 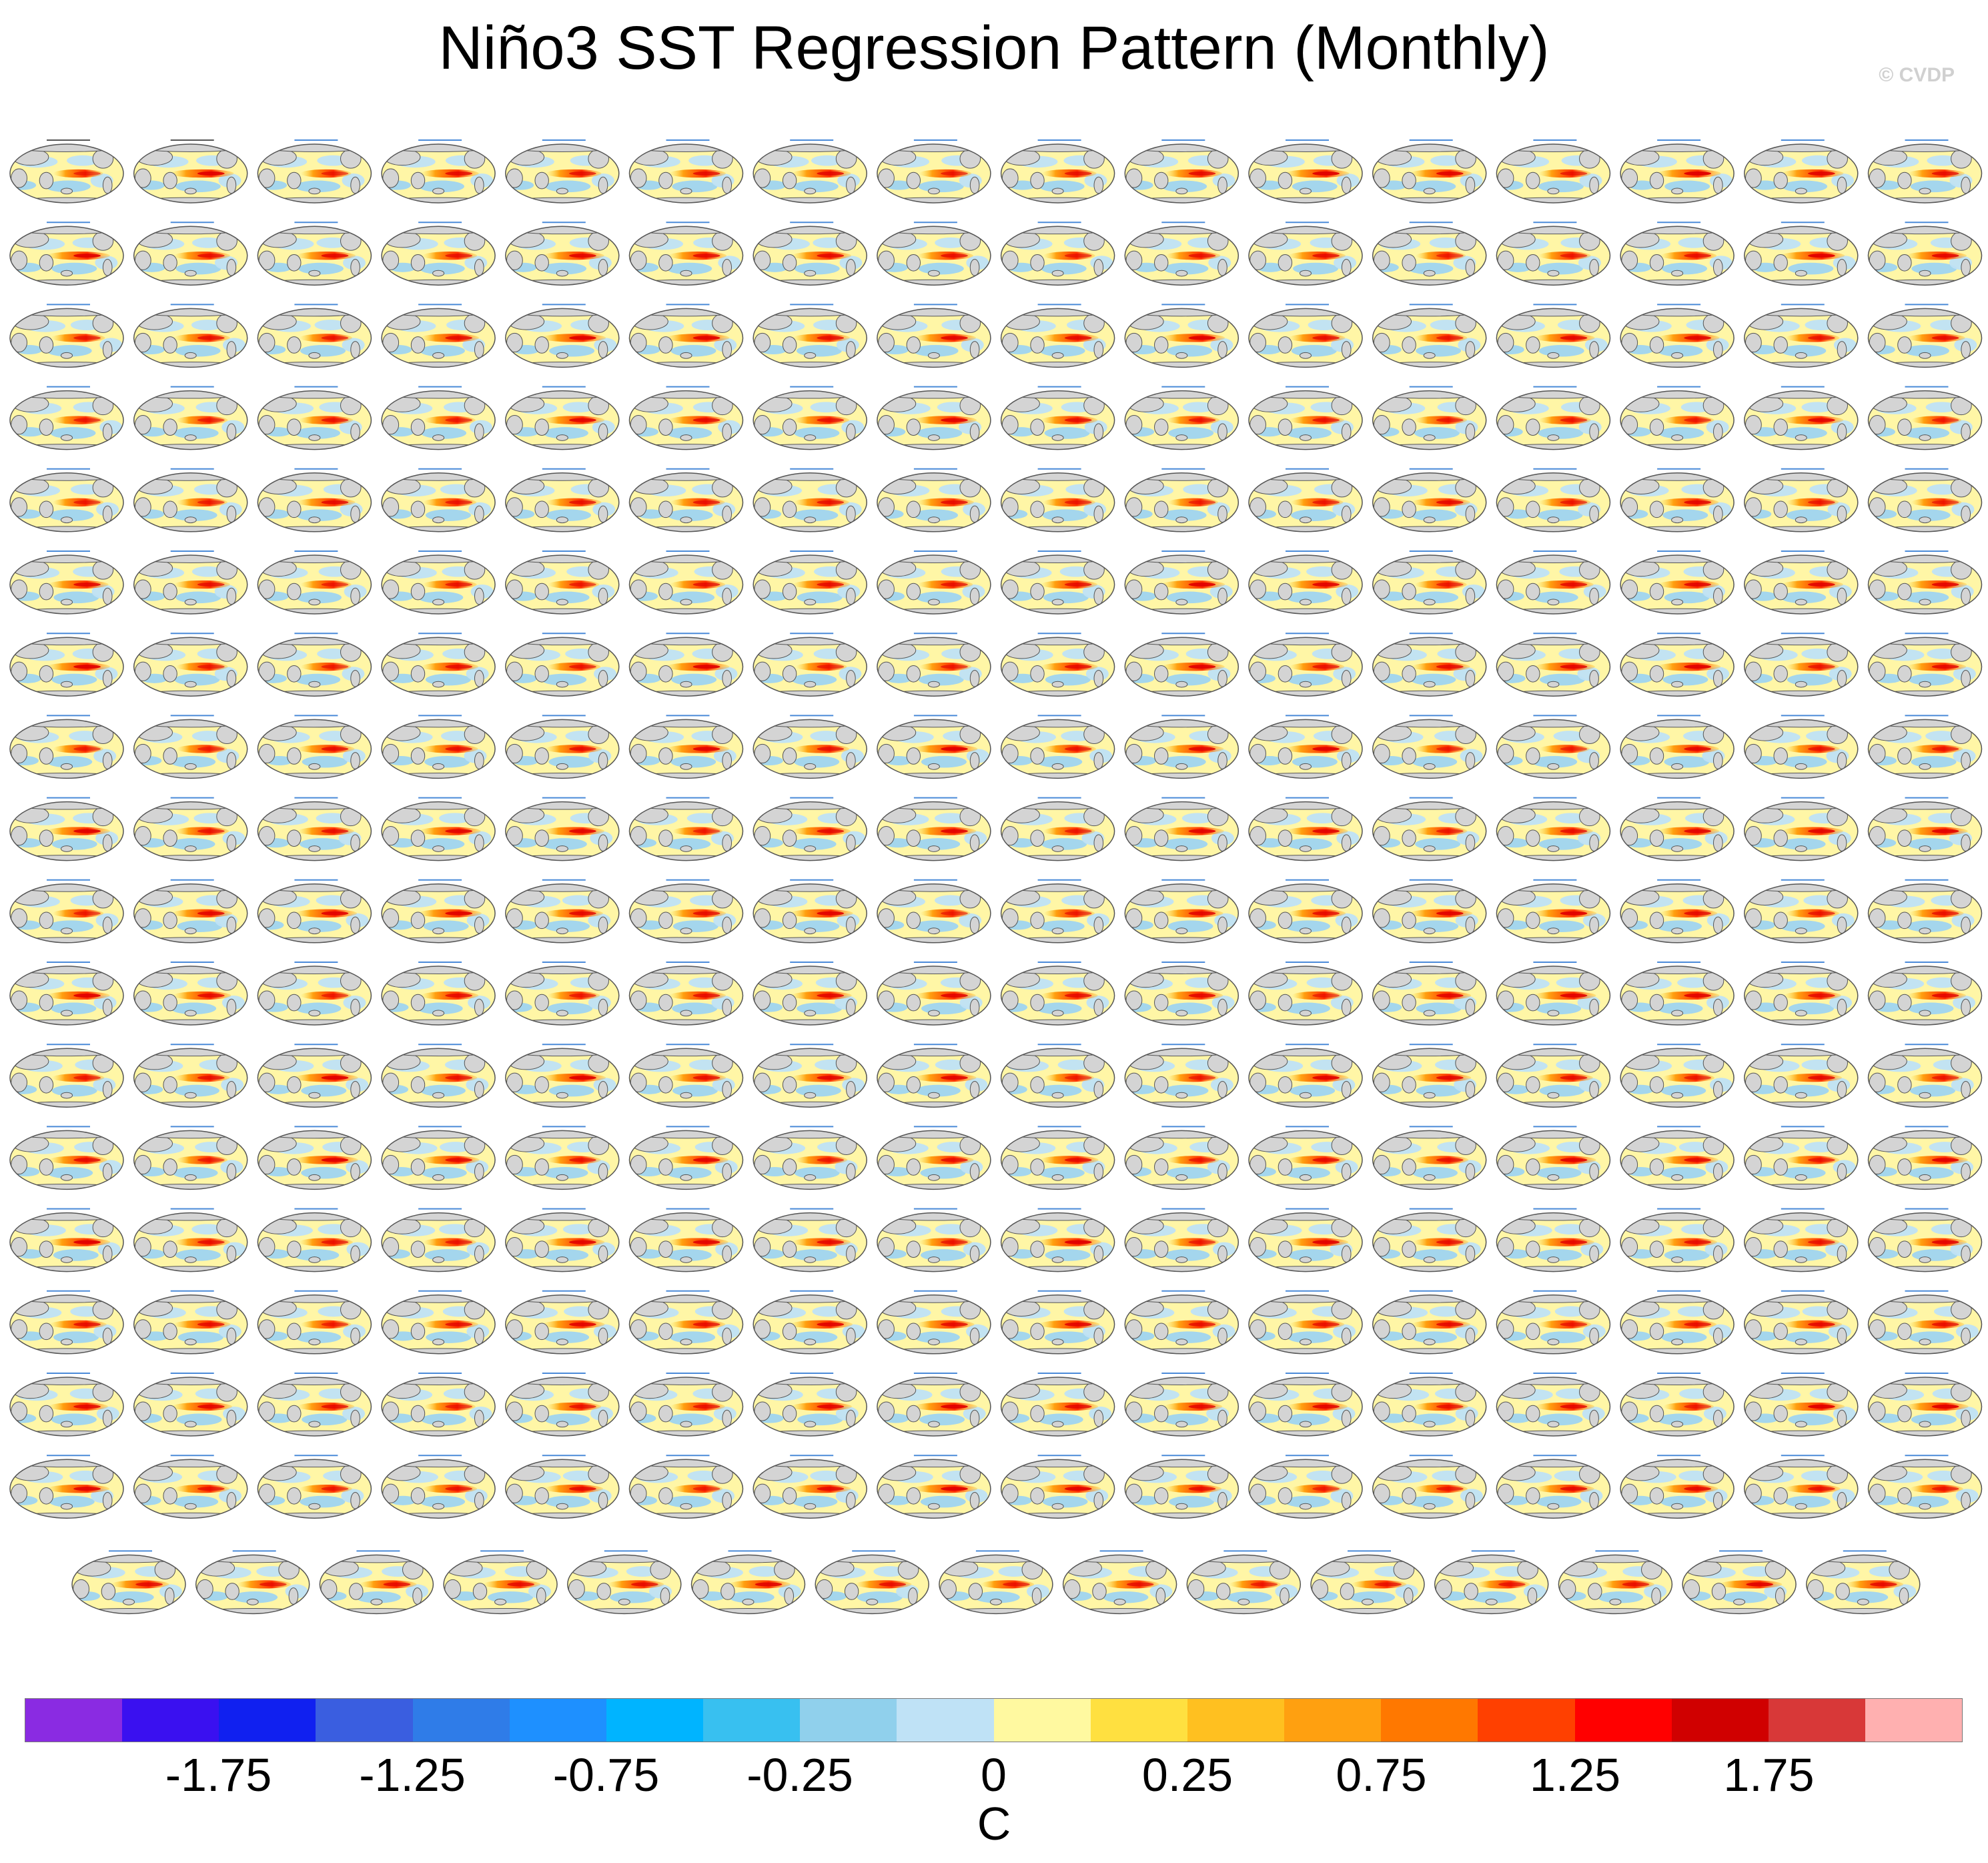 What do you see at coordinates (606, 1775) in the screenshot?
I see `colorbar-tick-label: -0.75` at bounding box center [606, 1775].